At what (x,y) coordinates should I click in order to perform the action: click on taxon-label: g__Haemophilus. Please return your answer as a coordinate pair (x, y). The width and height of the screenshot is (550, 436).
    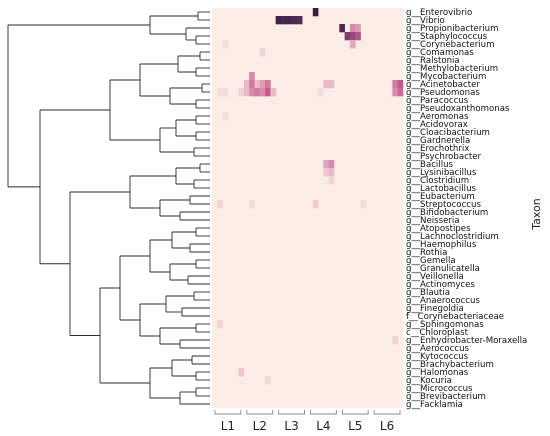
    Looking at the image, I should click on (441, 245).